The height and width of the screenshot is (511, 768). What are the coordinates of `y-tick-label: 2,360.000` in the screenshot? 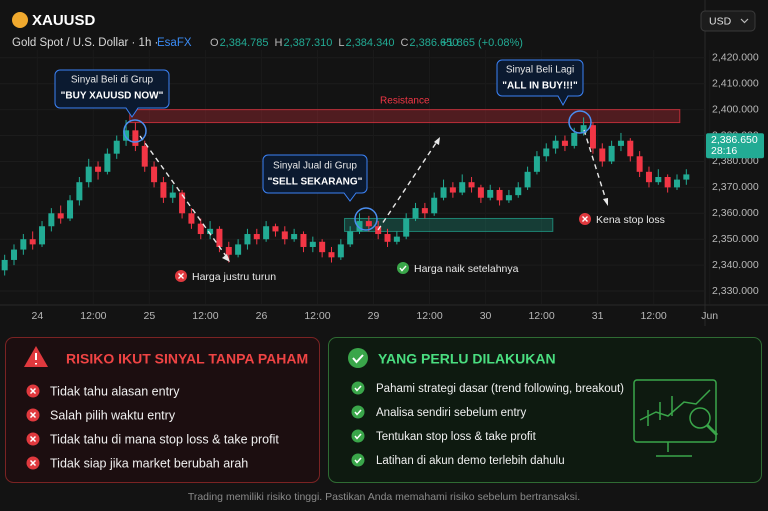 It's located at (735, 213).